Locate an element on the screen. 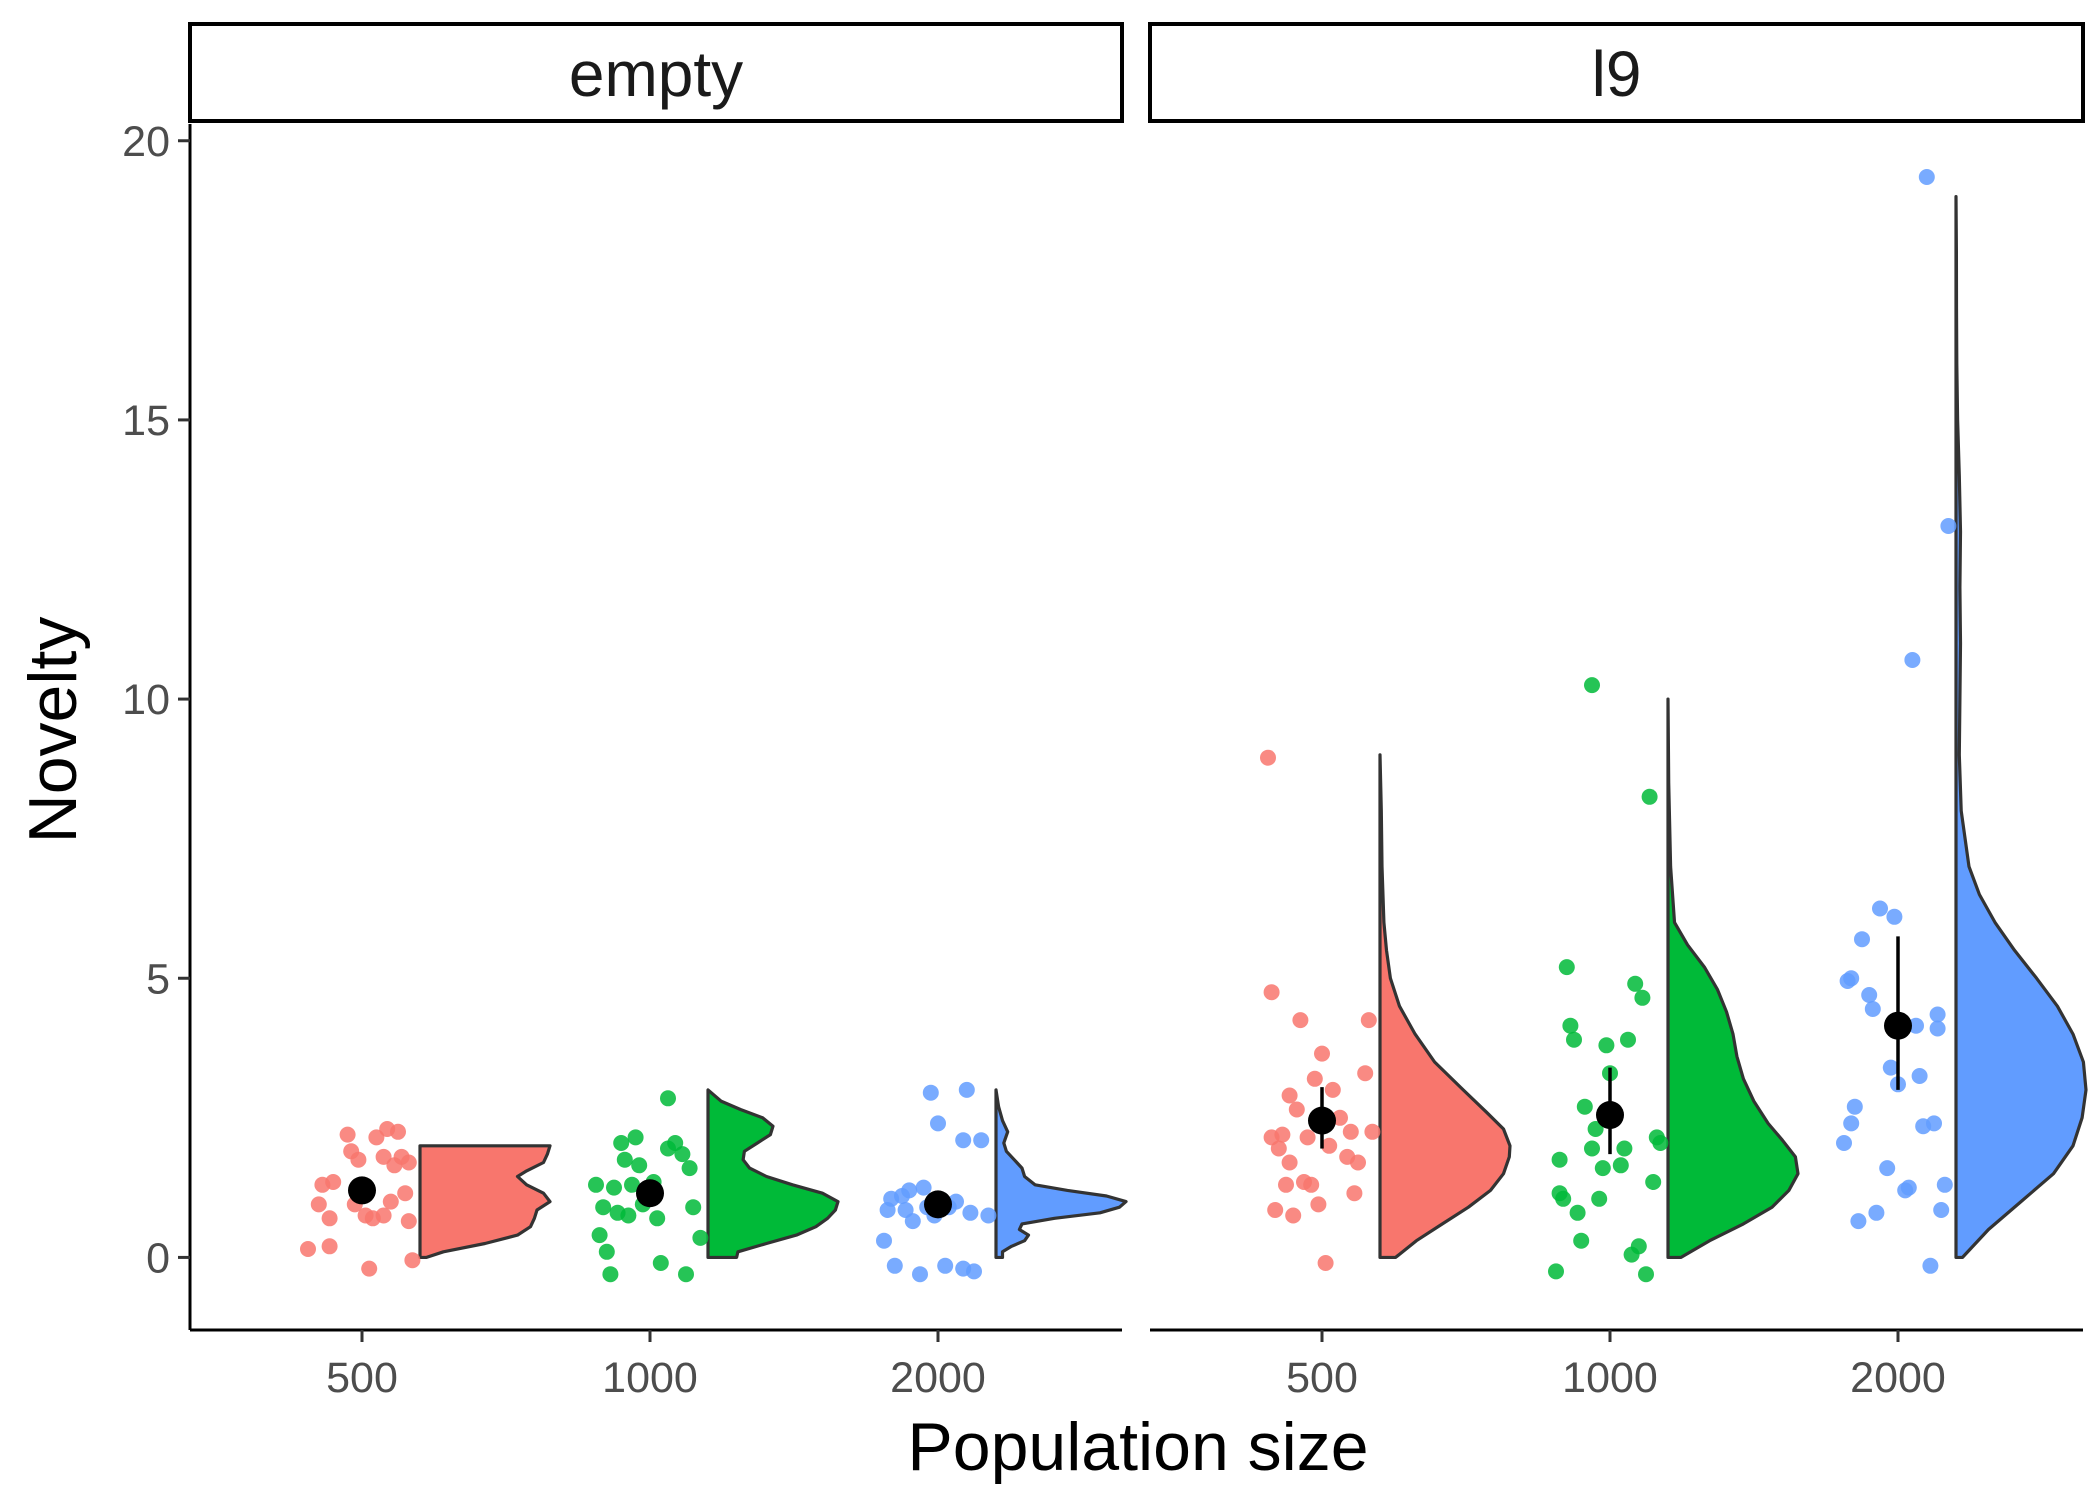  group-2000: 2000 is located at coordinates (1962, 785).